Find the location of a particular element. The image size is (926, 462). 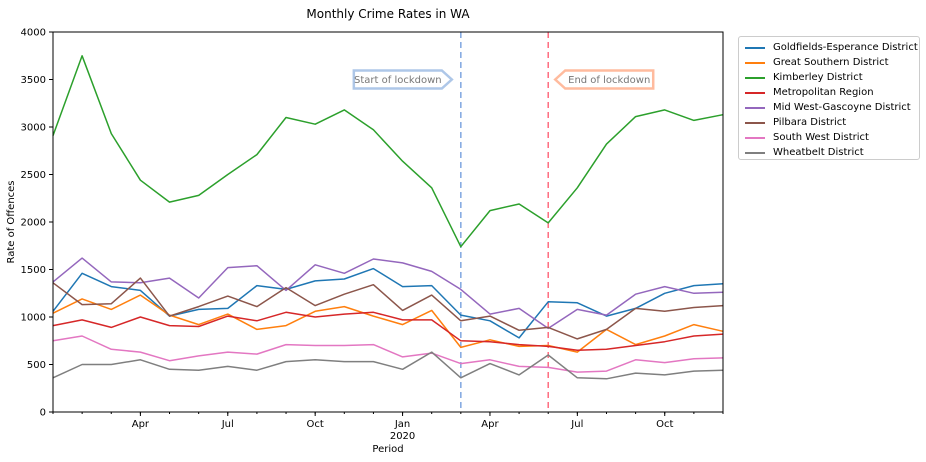

legend-item: Wheatbelt District is located at coordinates (832, 152).